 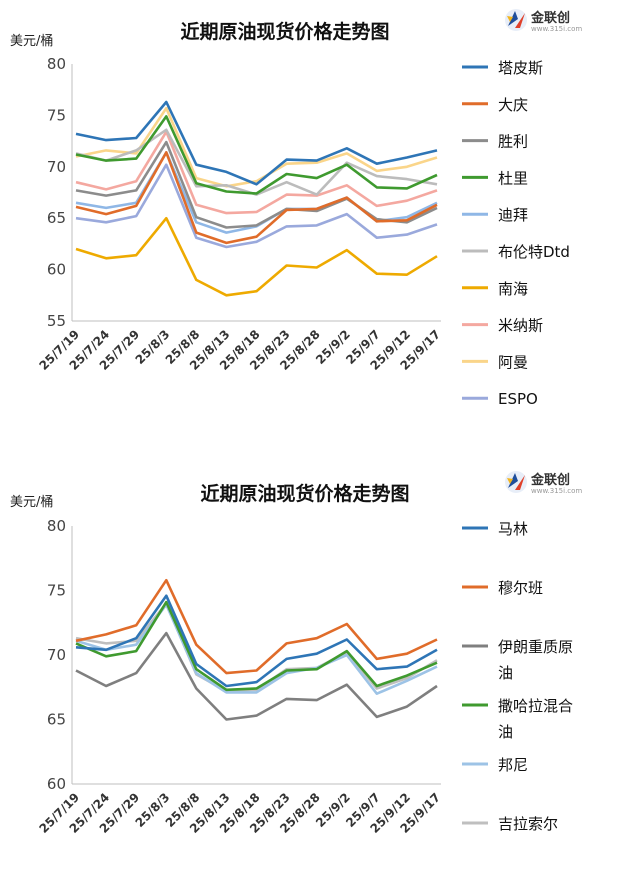 What do you see at coordinates (520, 326) in the screenshot?
I see `legend-label-minas: 米纳斯` at bounding box center [520, 326].